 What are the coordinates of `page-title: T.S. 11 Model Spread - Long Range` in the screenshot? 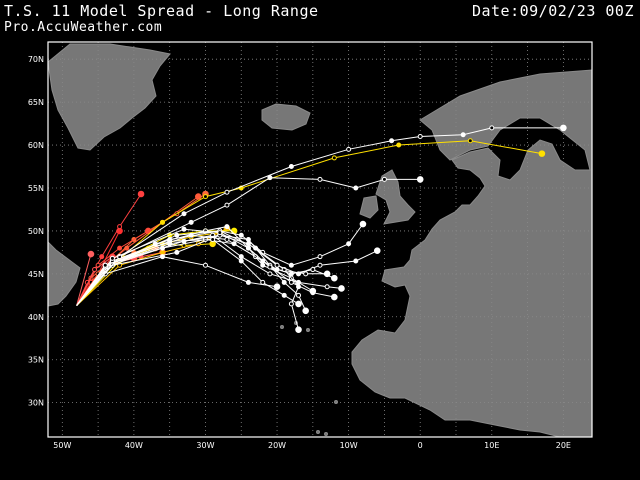 It's located at (161, 11).